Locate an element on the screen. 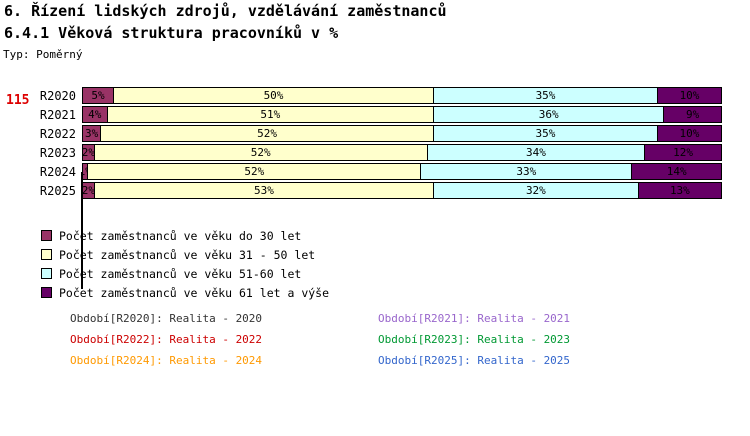 This screenshot has height=436, width=750. type-label: Typ: Poměrný is located at coordinates (43, 54).